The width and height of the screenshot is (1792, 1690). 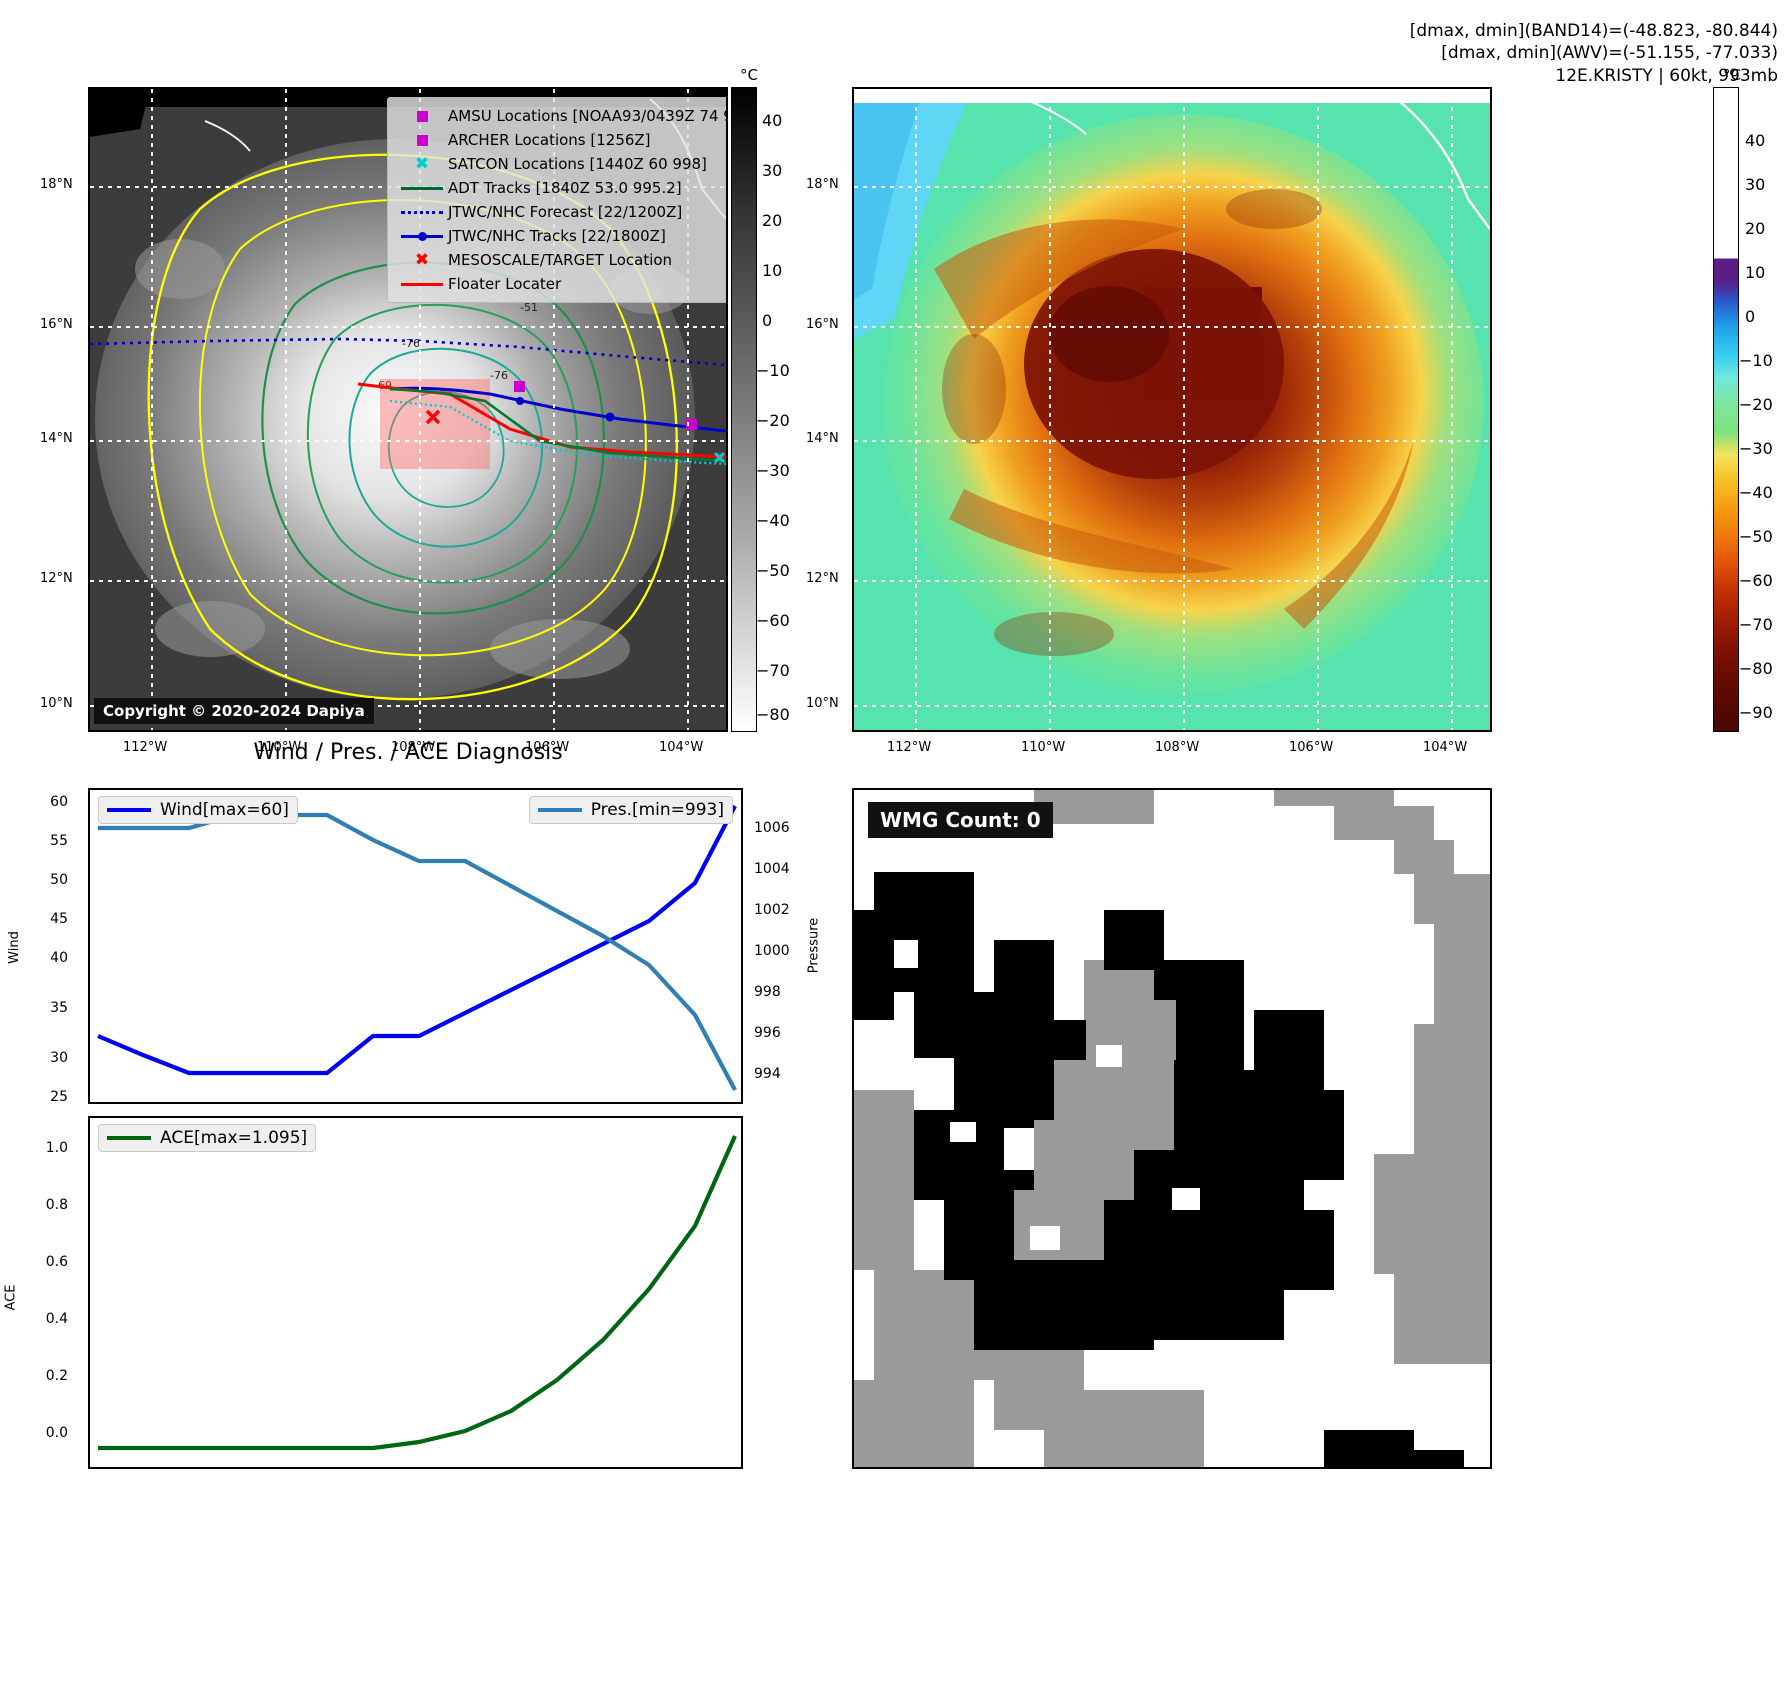 What do you see at coordinates (59, 958) in the screenshot?
I see `wind-tick: 40` at bounding box center [59, 958].